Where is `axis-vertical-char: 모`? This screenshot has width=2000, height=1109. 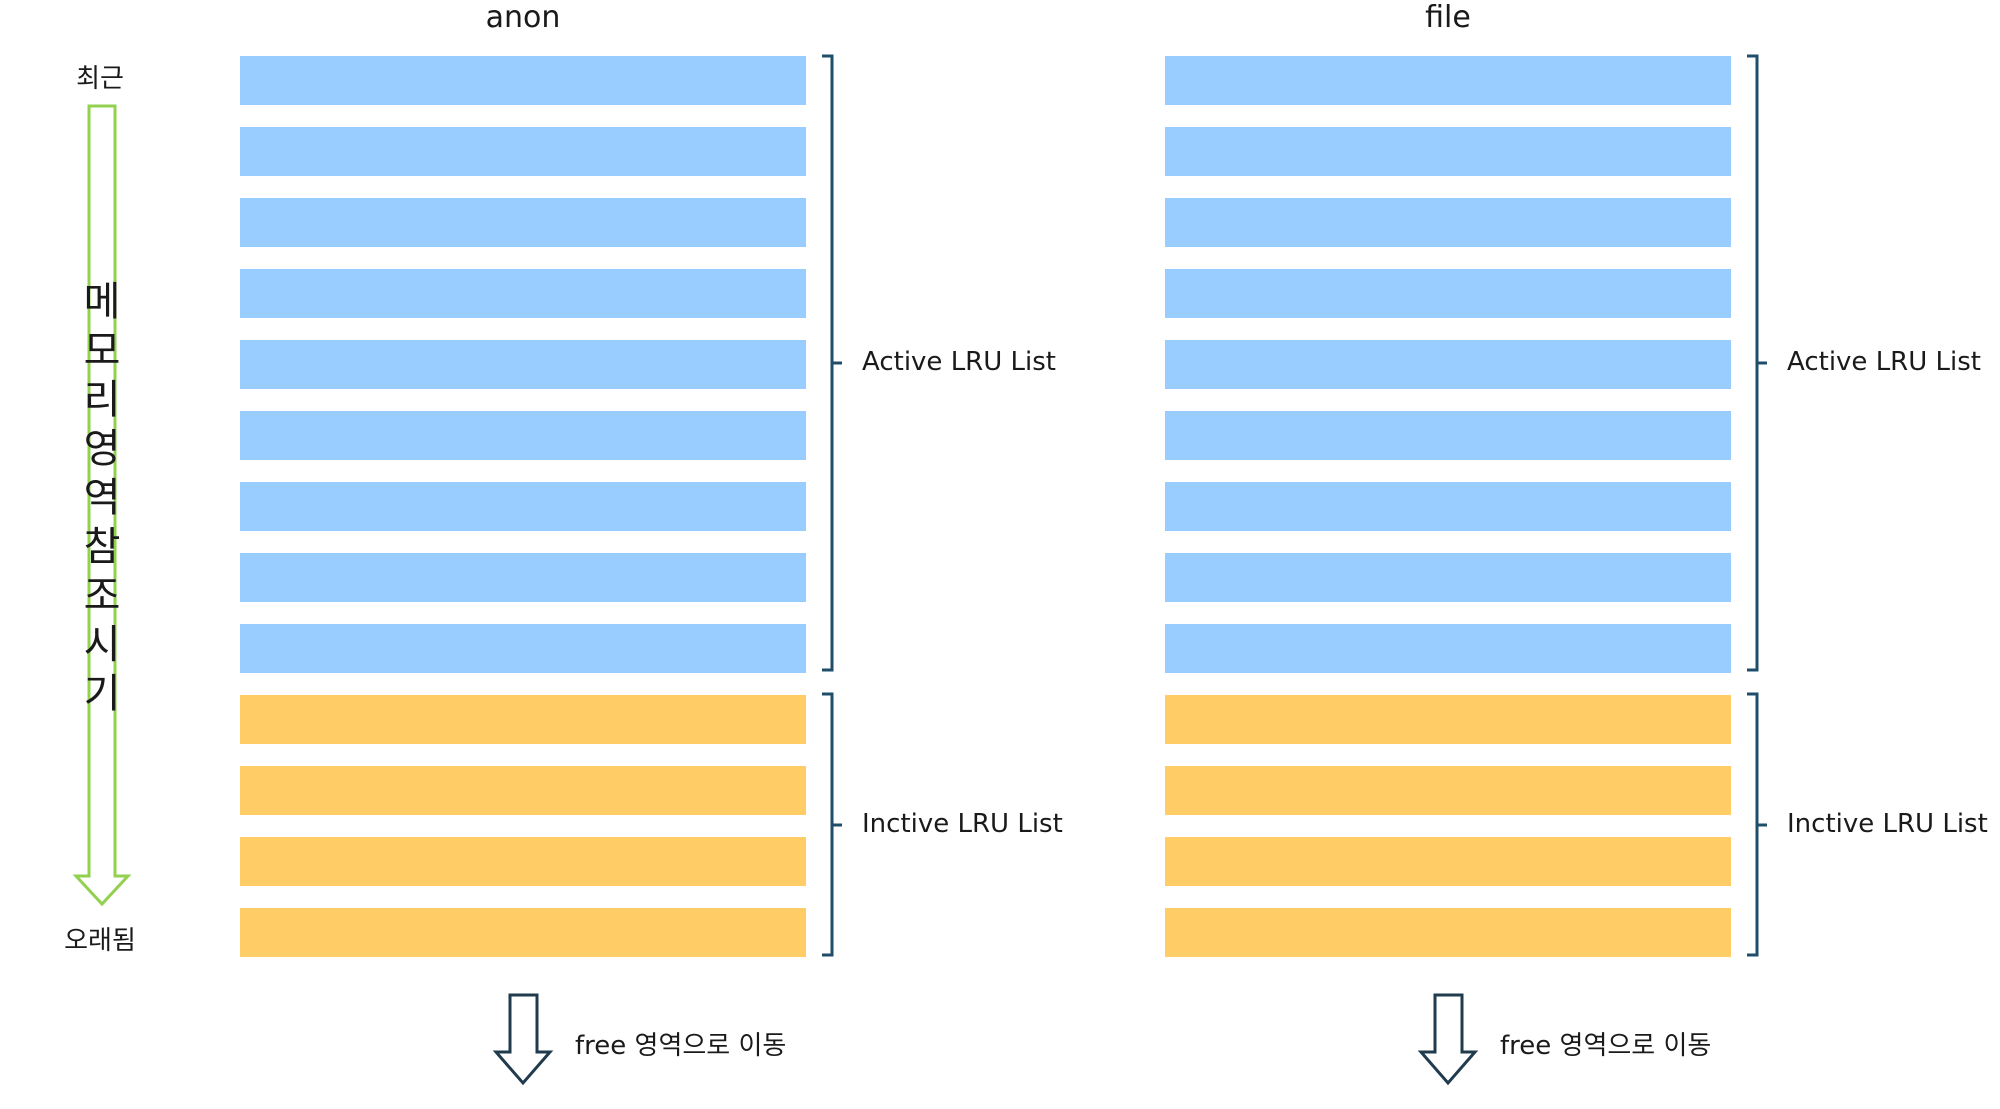
axis-vertical-char: 모 is located at coordinates (102, 351).